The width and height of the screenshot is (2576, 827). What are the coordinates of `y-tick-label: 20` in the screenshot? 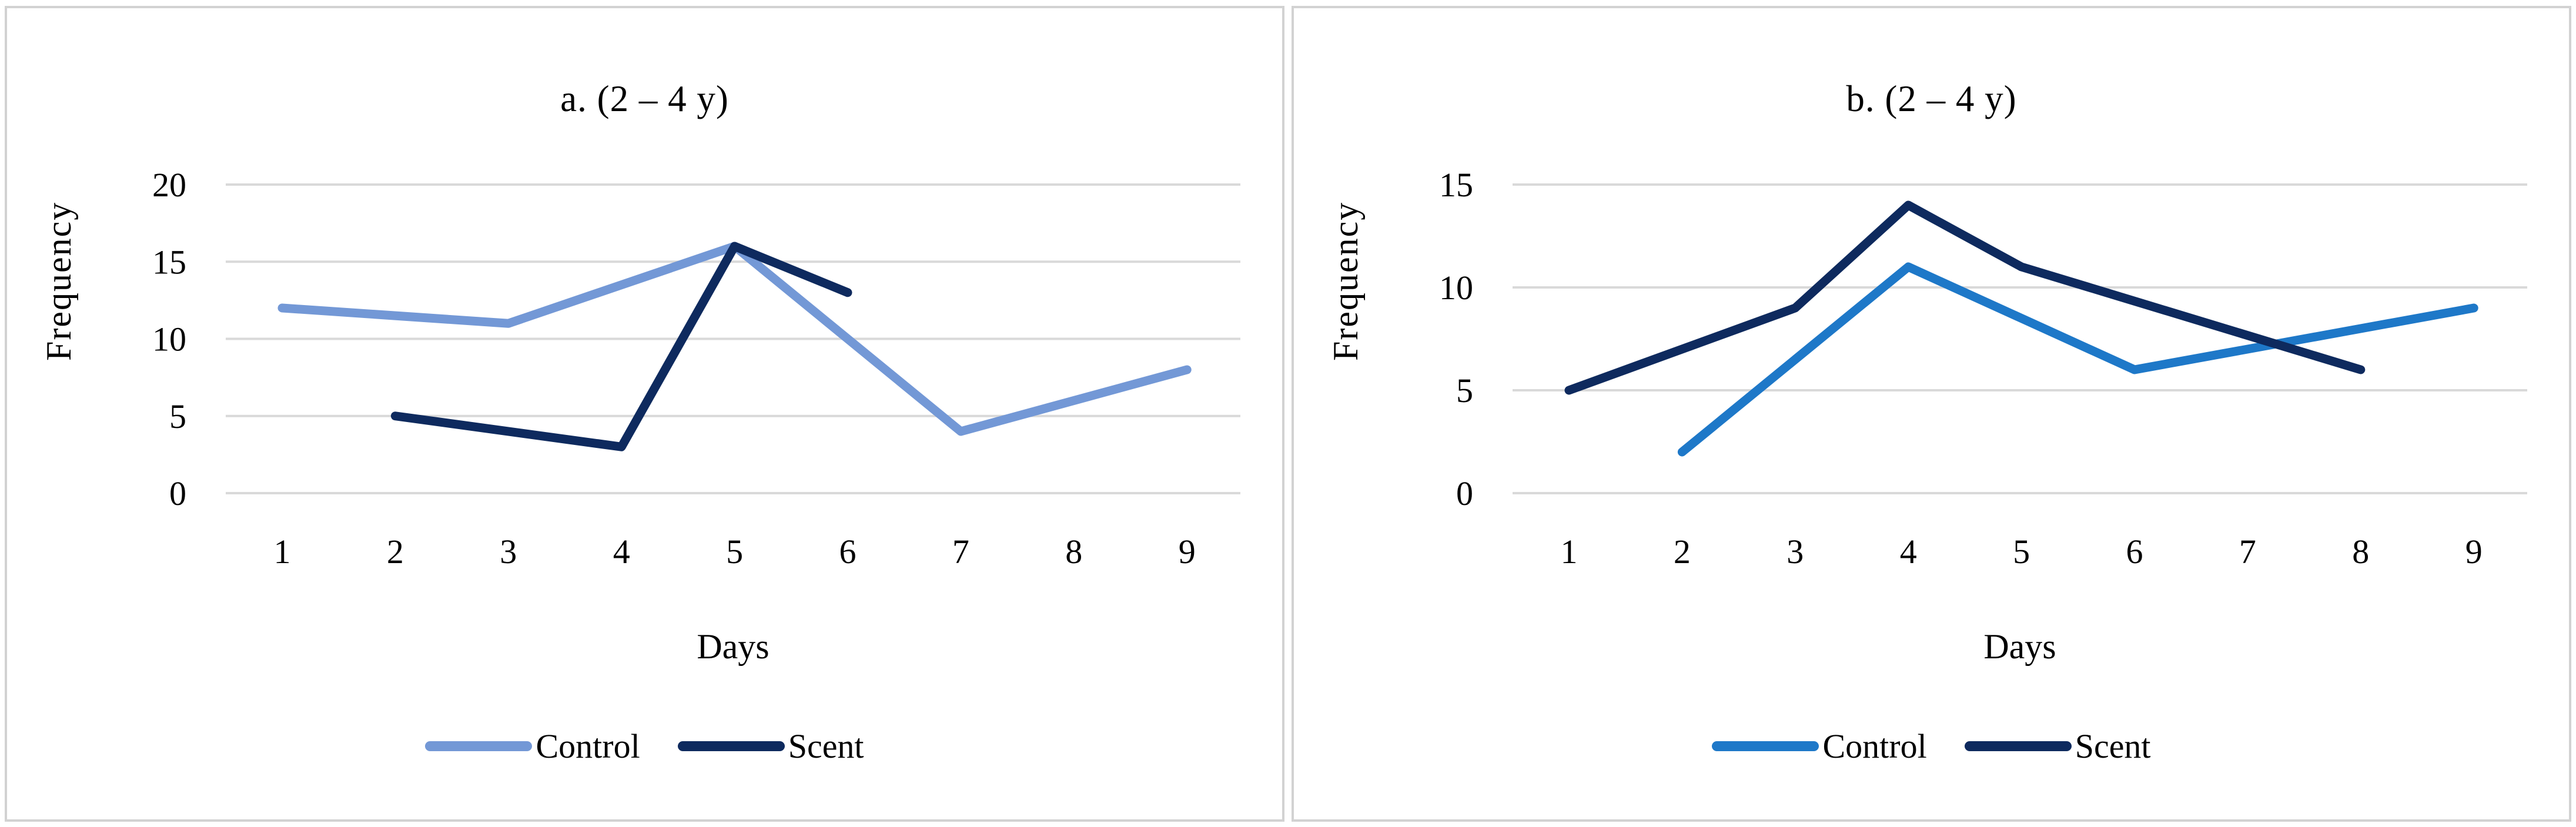 It's located at (169, 185).